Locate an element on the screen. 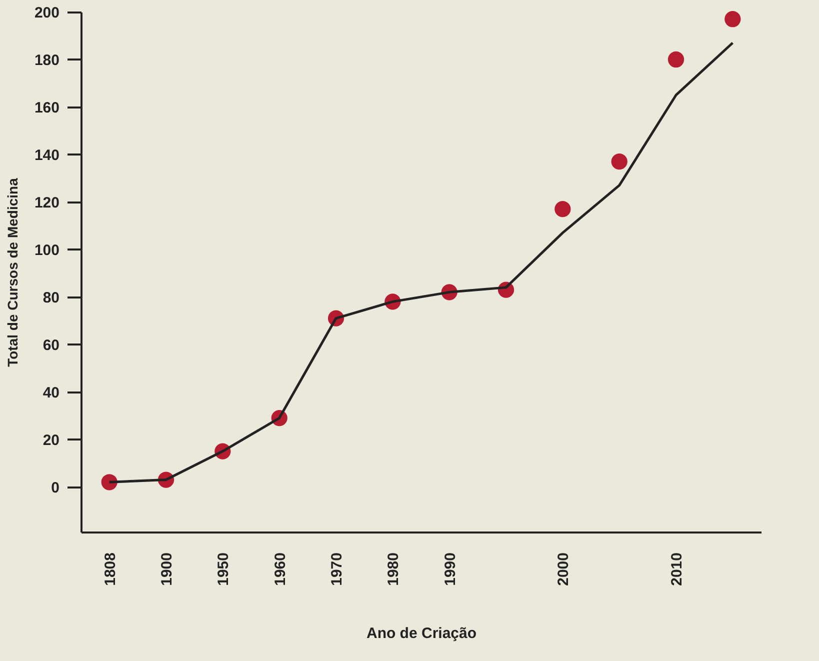 Image resolution: width=819 pixels, height=661 pixels. y-tick-label: 100 is located at coordinates (47, 250).